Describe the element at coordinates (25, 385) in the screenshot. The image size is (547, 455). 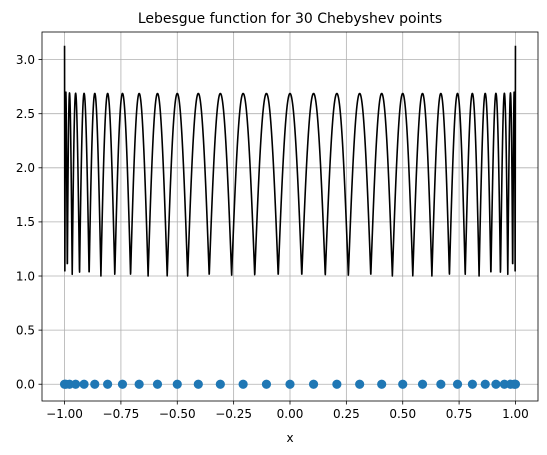
I see `y-tick-label: 0.0` at that location.